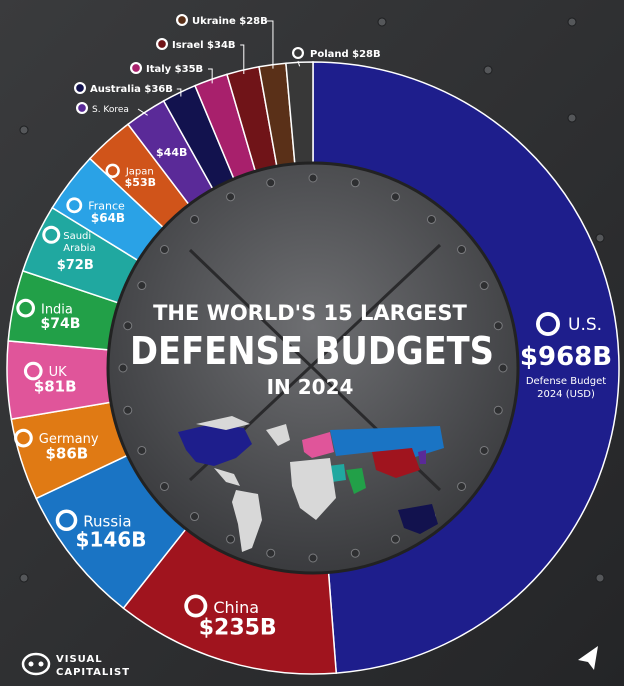  I want to click on slice-name-germany: Germany, so click(69, 439).